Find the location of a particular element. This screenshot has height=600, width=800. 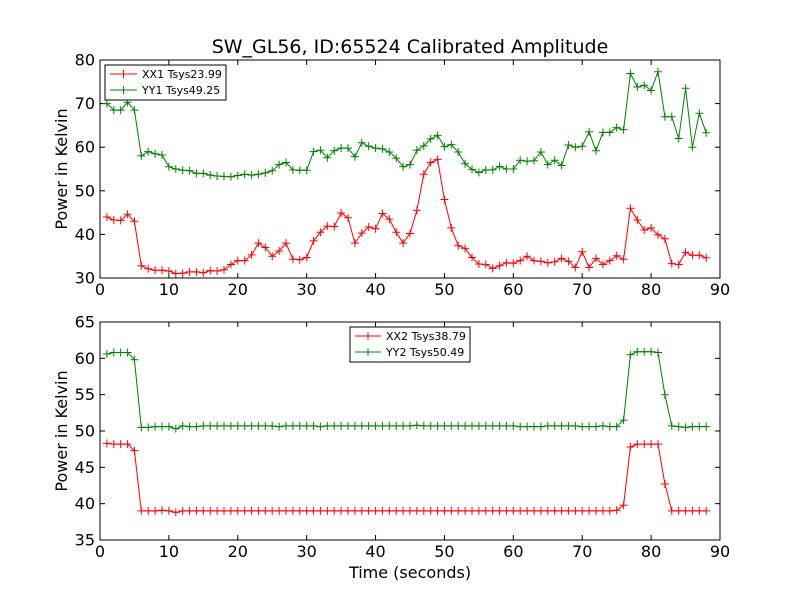

legend-label-yy2: YY2 Tsys50.49 is located at coordinates (424, 352).